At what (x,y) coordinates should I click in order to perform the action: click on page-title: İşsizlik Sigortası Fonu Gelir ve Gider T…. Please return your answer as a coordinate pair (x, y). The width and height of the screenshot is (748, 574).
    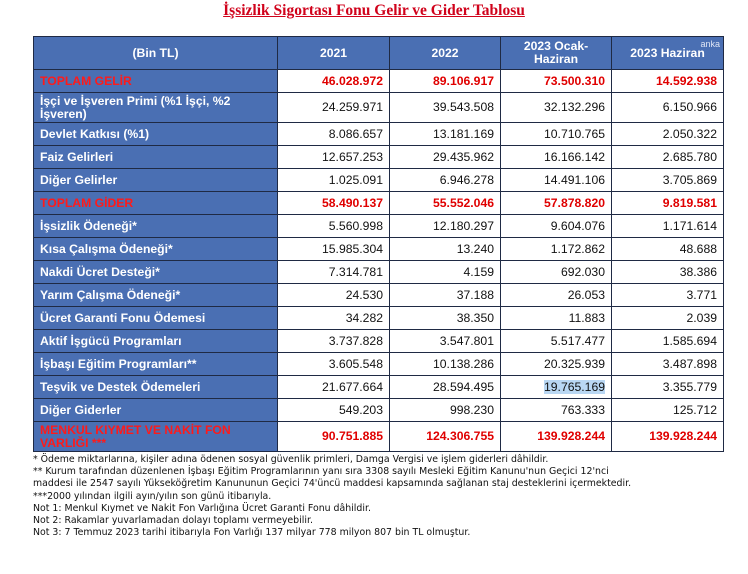
    Looking at the image, I should click on (374, 10).